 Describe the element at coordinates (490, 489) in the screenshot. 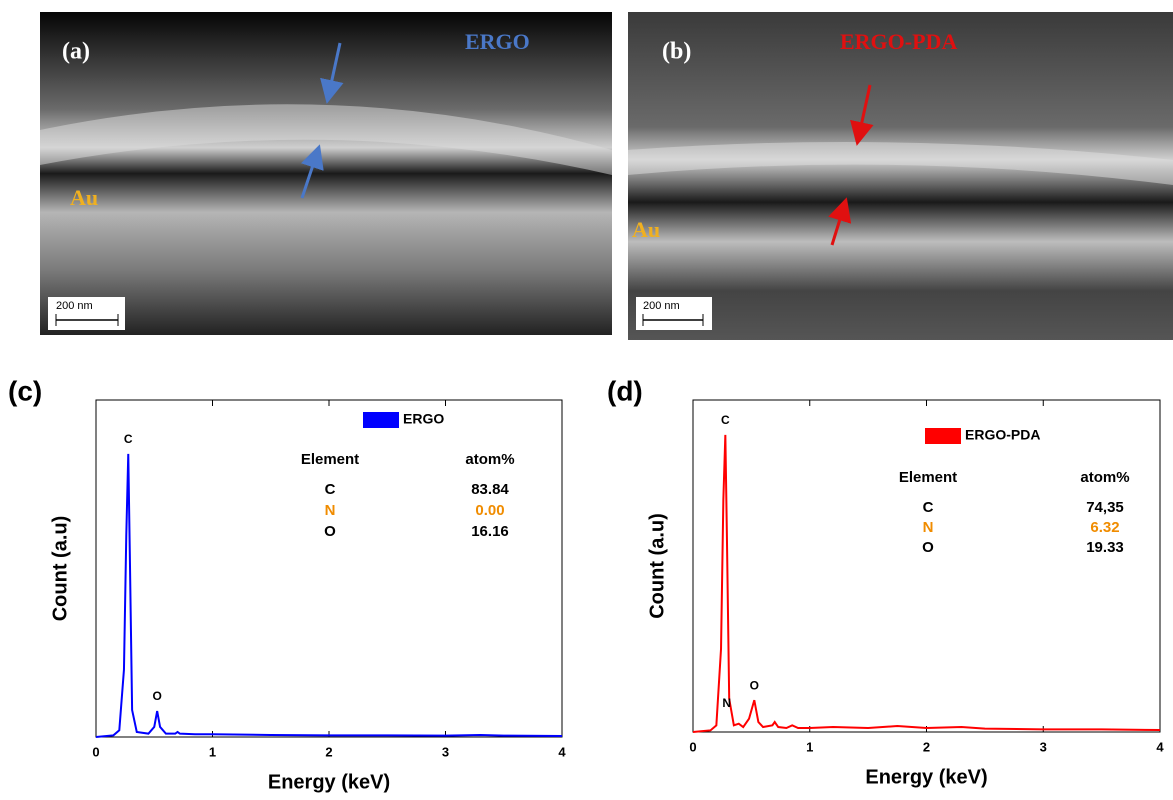

I see `table-cell: 83.84` at that location.